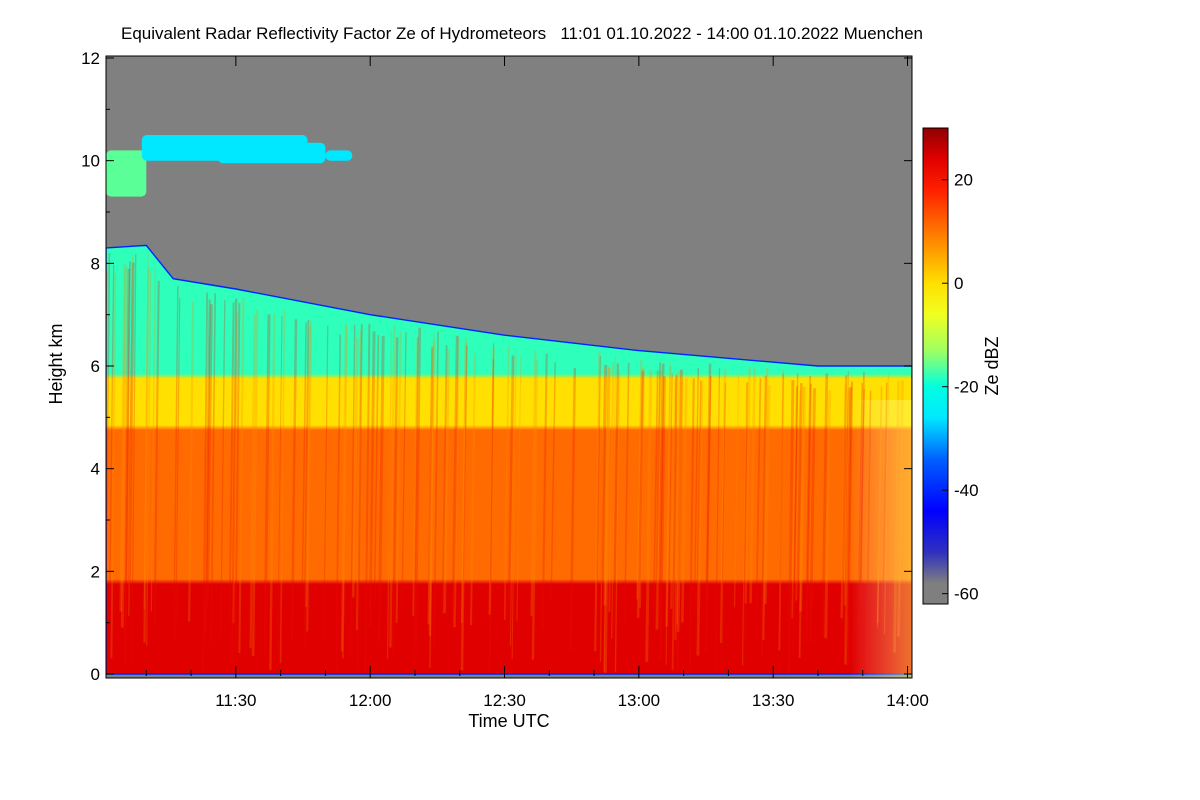 This screenshot has width=1200, height=800. I want to click on colorbar-gradient, so click(935, 366).